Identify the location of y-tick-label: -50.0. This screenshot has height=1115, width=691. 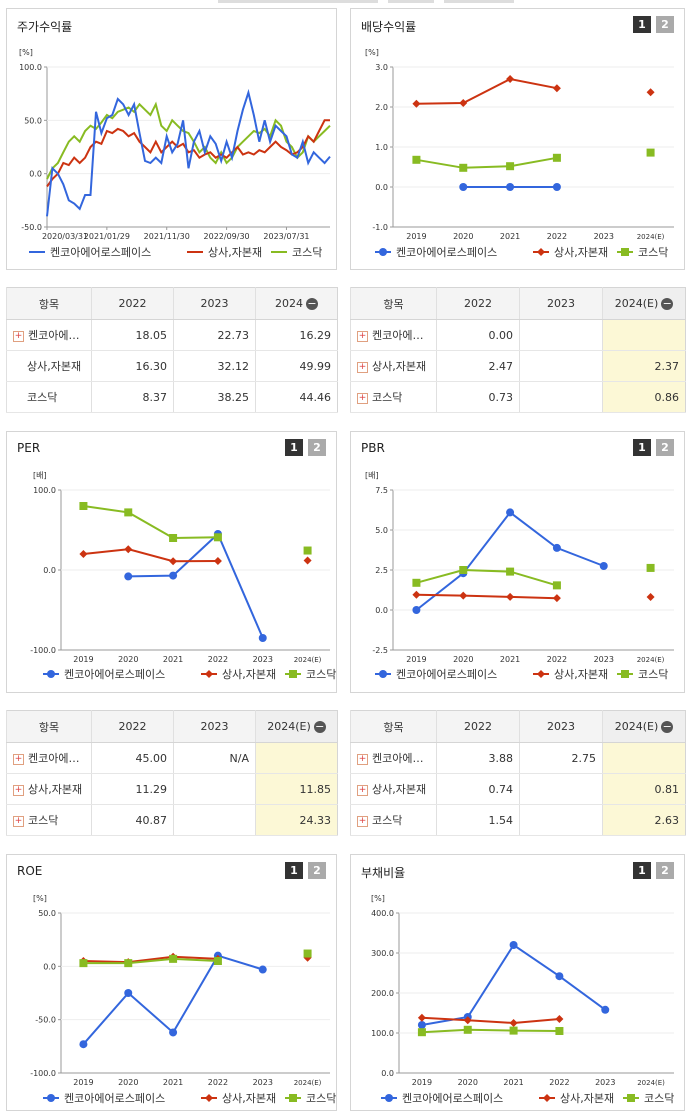
(45, 1020).